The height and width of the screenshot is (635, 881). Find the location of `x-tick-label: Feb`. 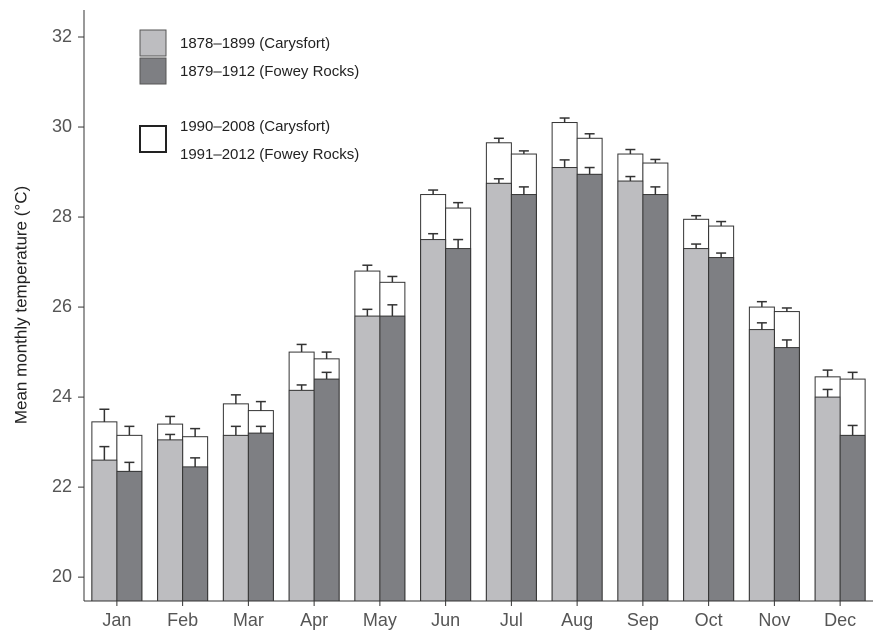

x-tick-label: Feb is located at coordinates (182, 620).